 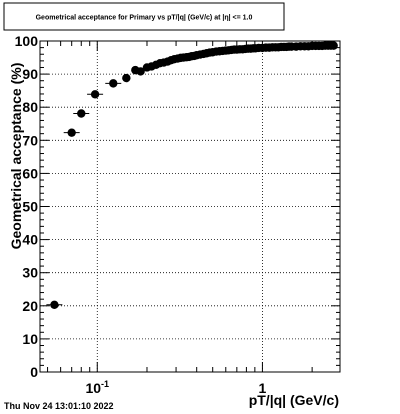 I want to click on y-tick-label: 0, so click(x=34, y=372).